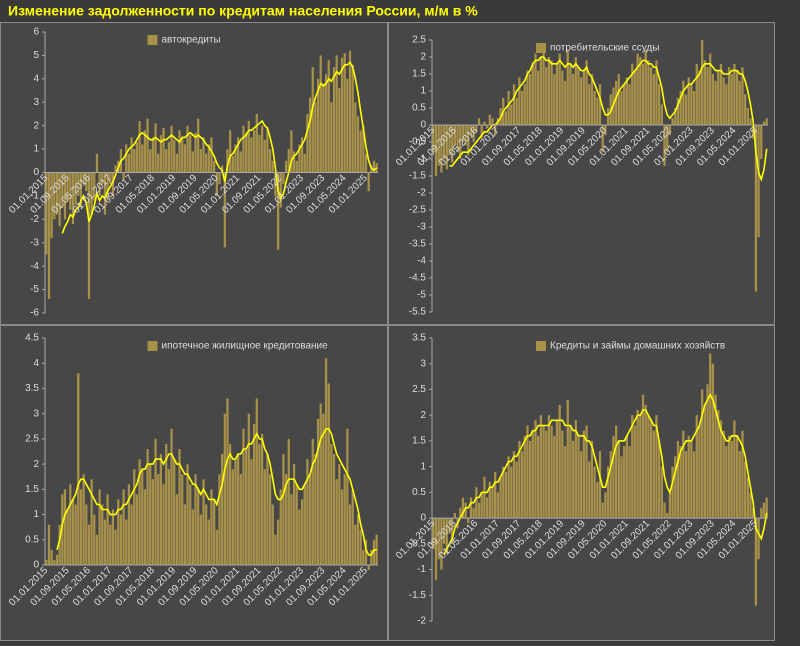  What do you see at coordinates (36, 413) in the screenshot?
I see `y-tick-label: 3` at bounding box center [36, 413].